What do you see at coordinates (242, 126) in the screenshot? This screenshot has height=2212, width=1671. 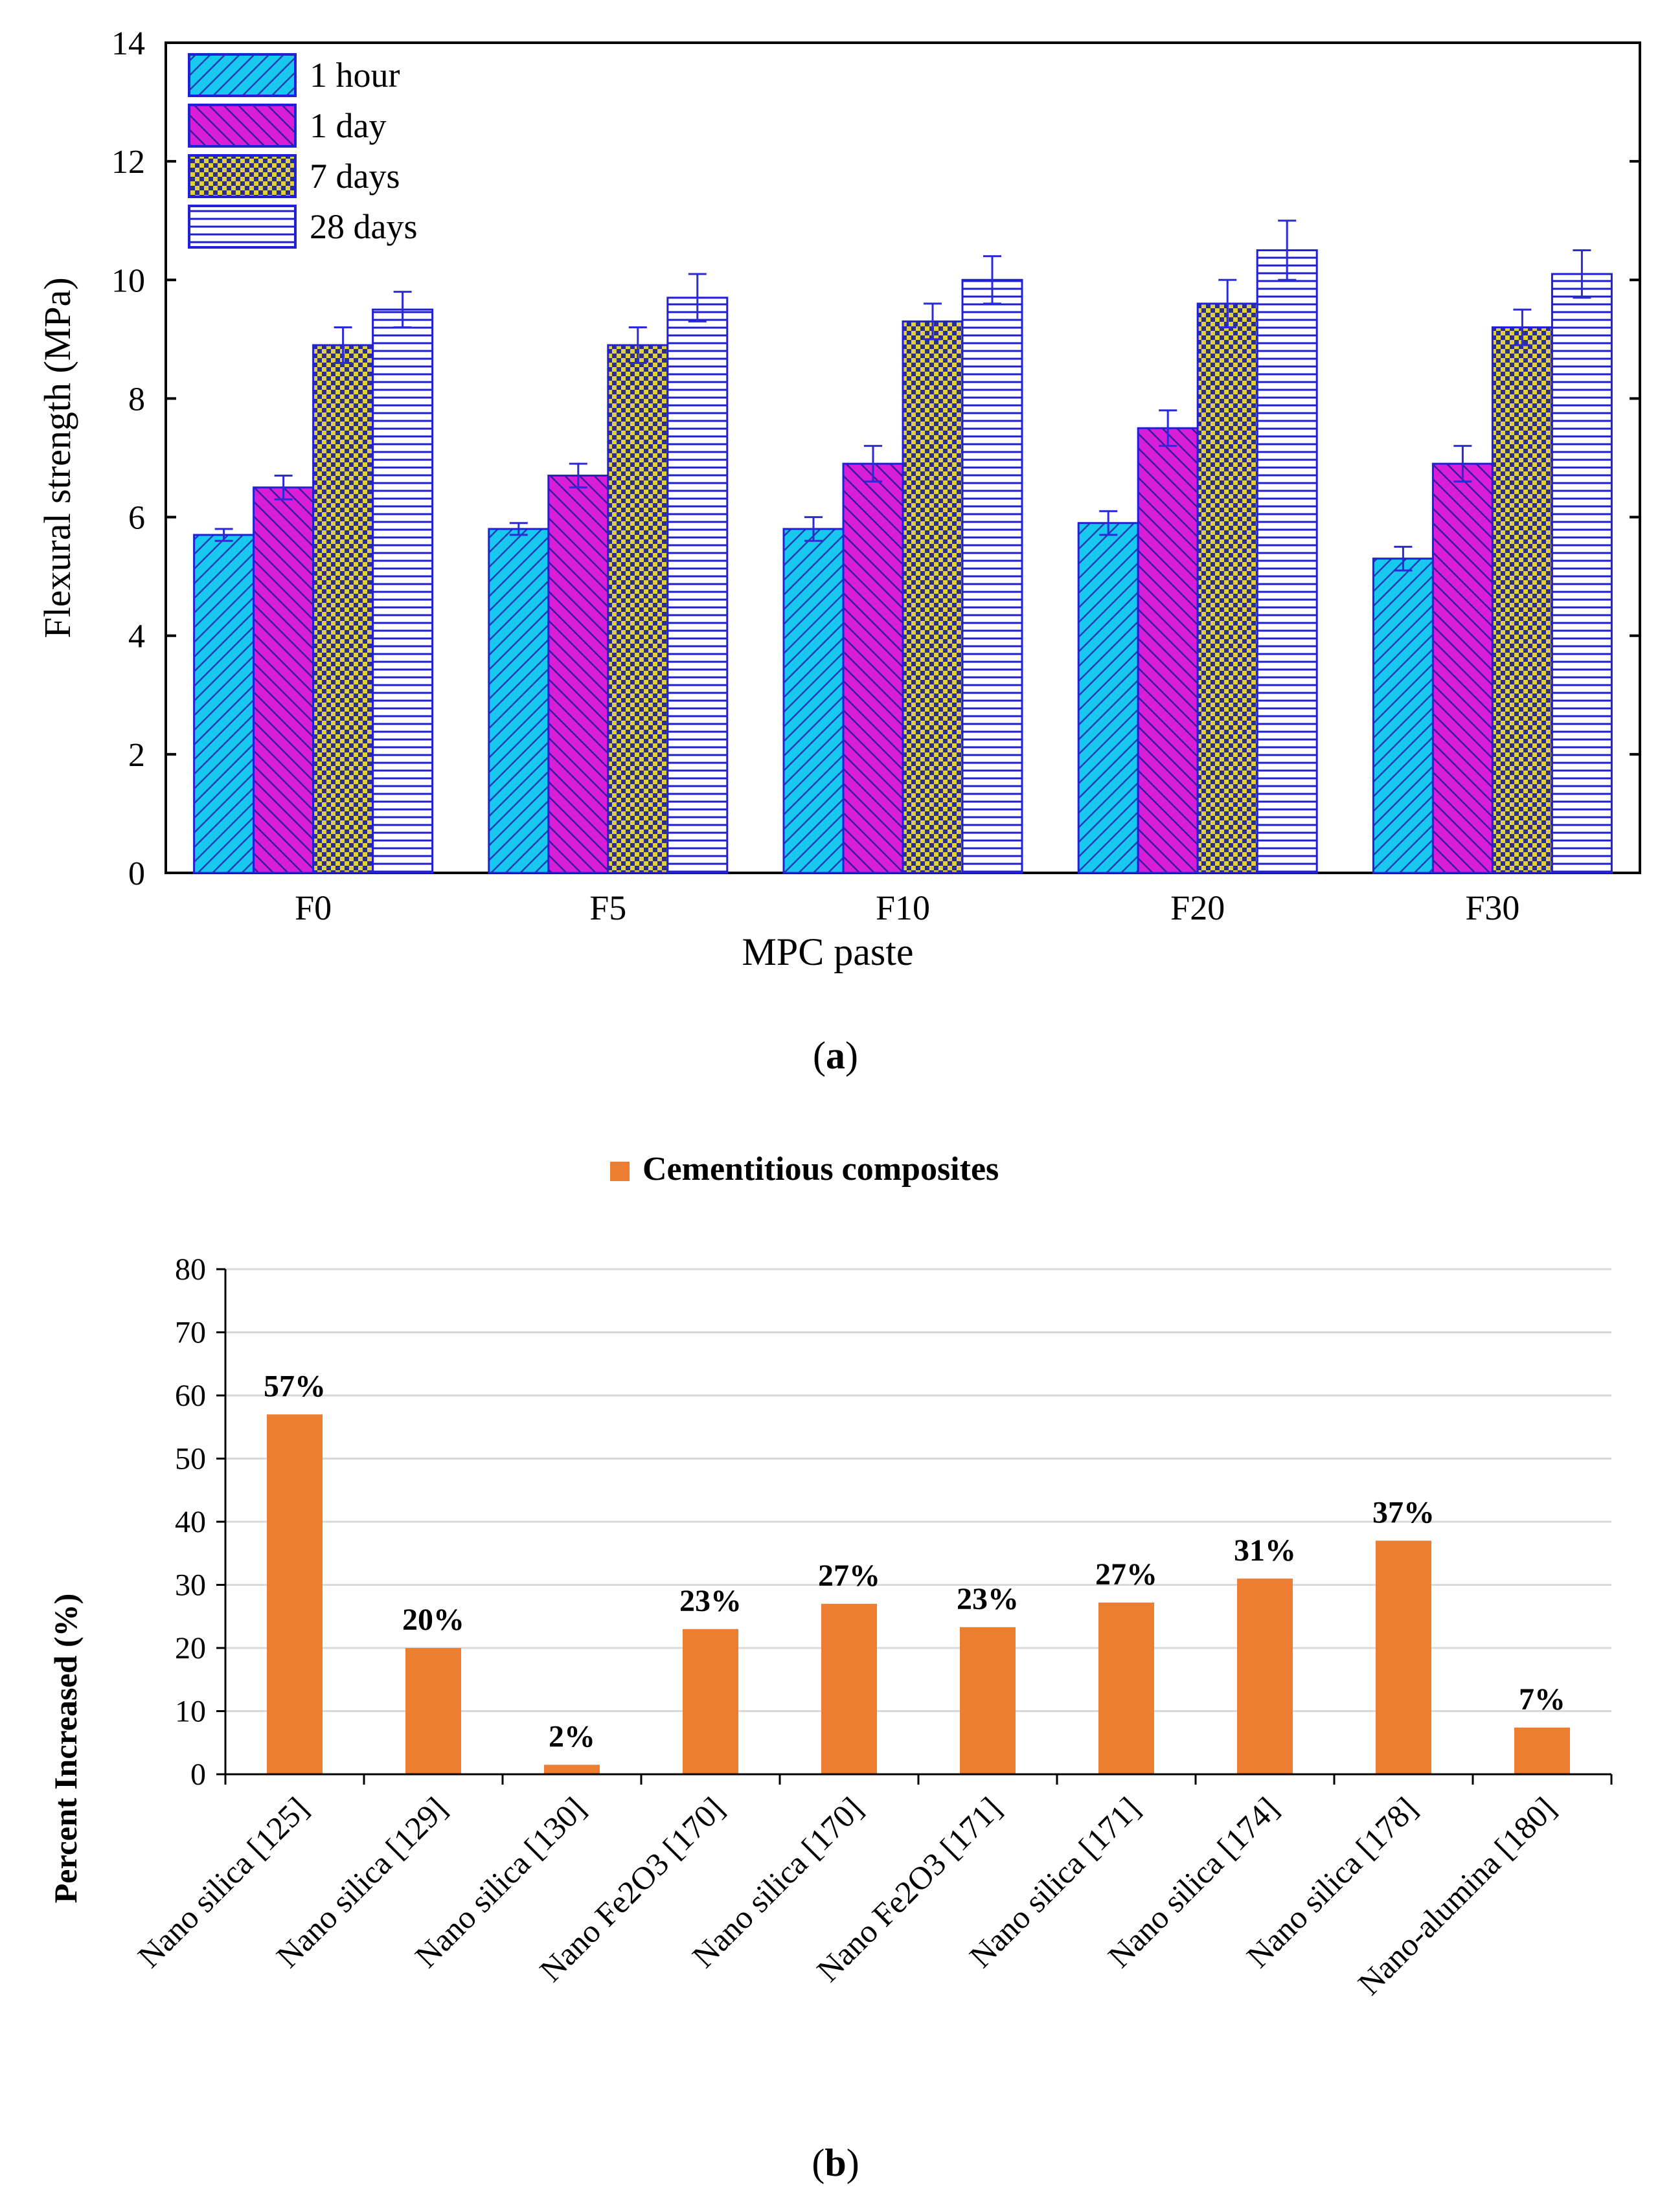 I see `legend-swatch-1-day` at bounding box center [242, 126].